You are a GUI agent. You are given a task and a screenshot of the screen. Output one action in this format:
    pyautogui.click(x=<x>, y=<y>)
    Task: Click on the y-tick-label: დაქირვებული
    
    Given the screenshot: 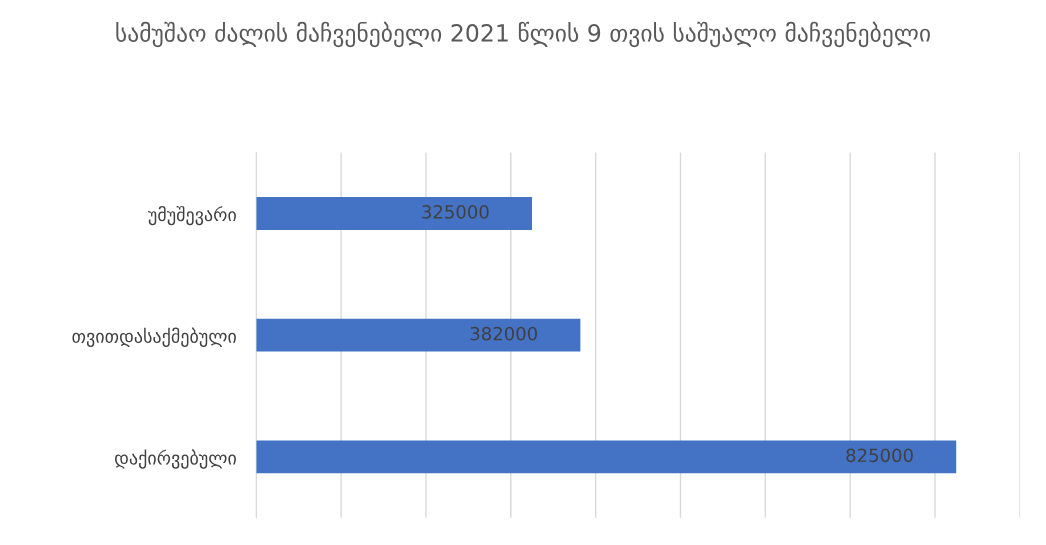 What is the action you would take?
    pyautogui.click(x=175, y=459)
    